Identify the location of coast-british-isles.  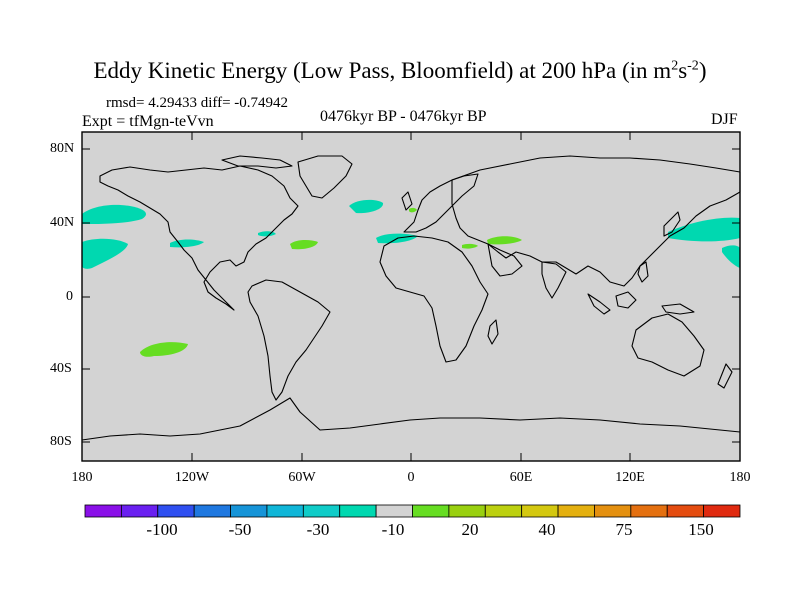
(407, 201).